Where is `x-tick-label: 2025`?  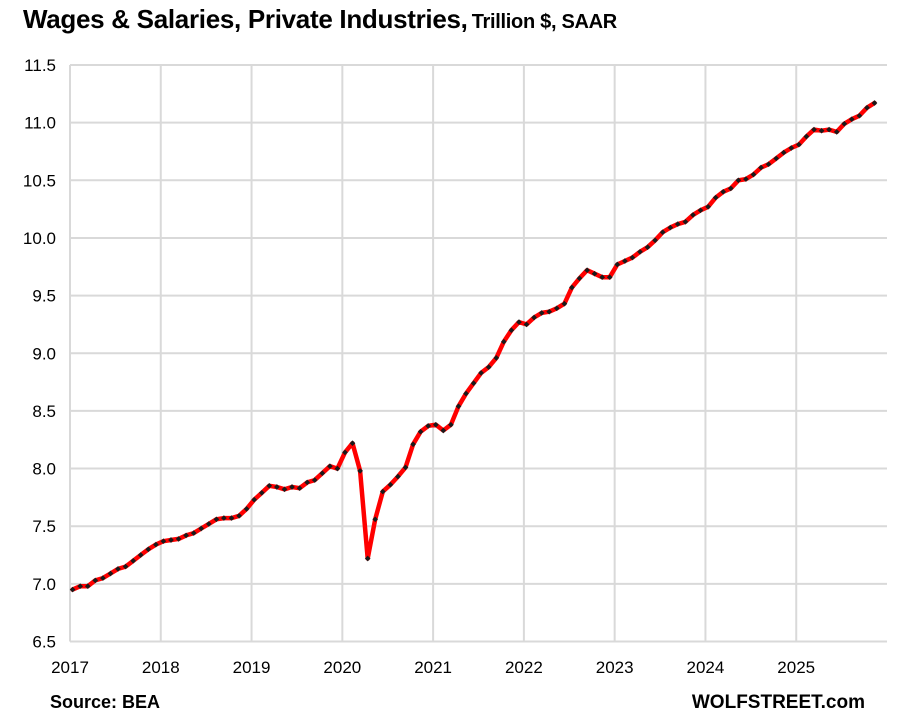
x-tick-label: 2025 is located at coordinates (796, 667).